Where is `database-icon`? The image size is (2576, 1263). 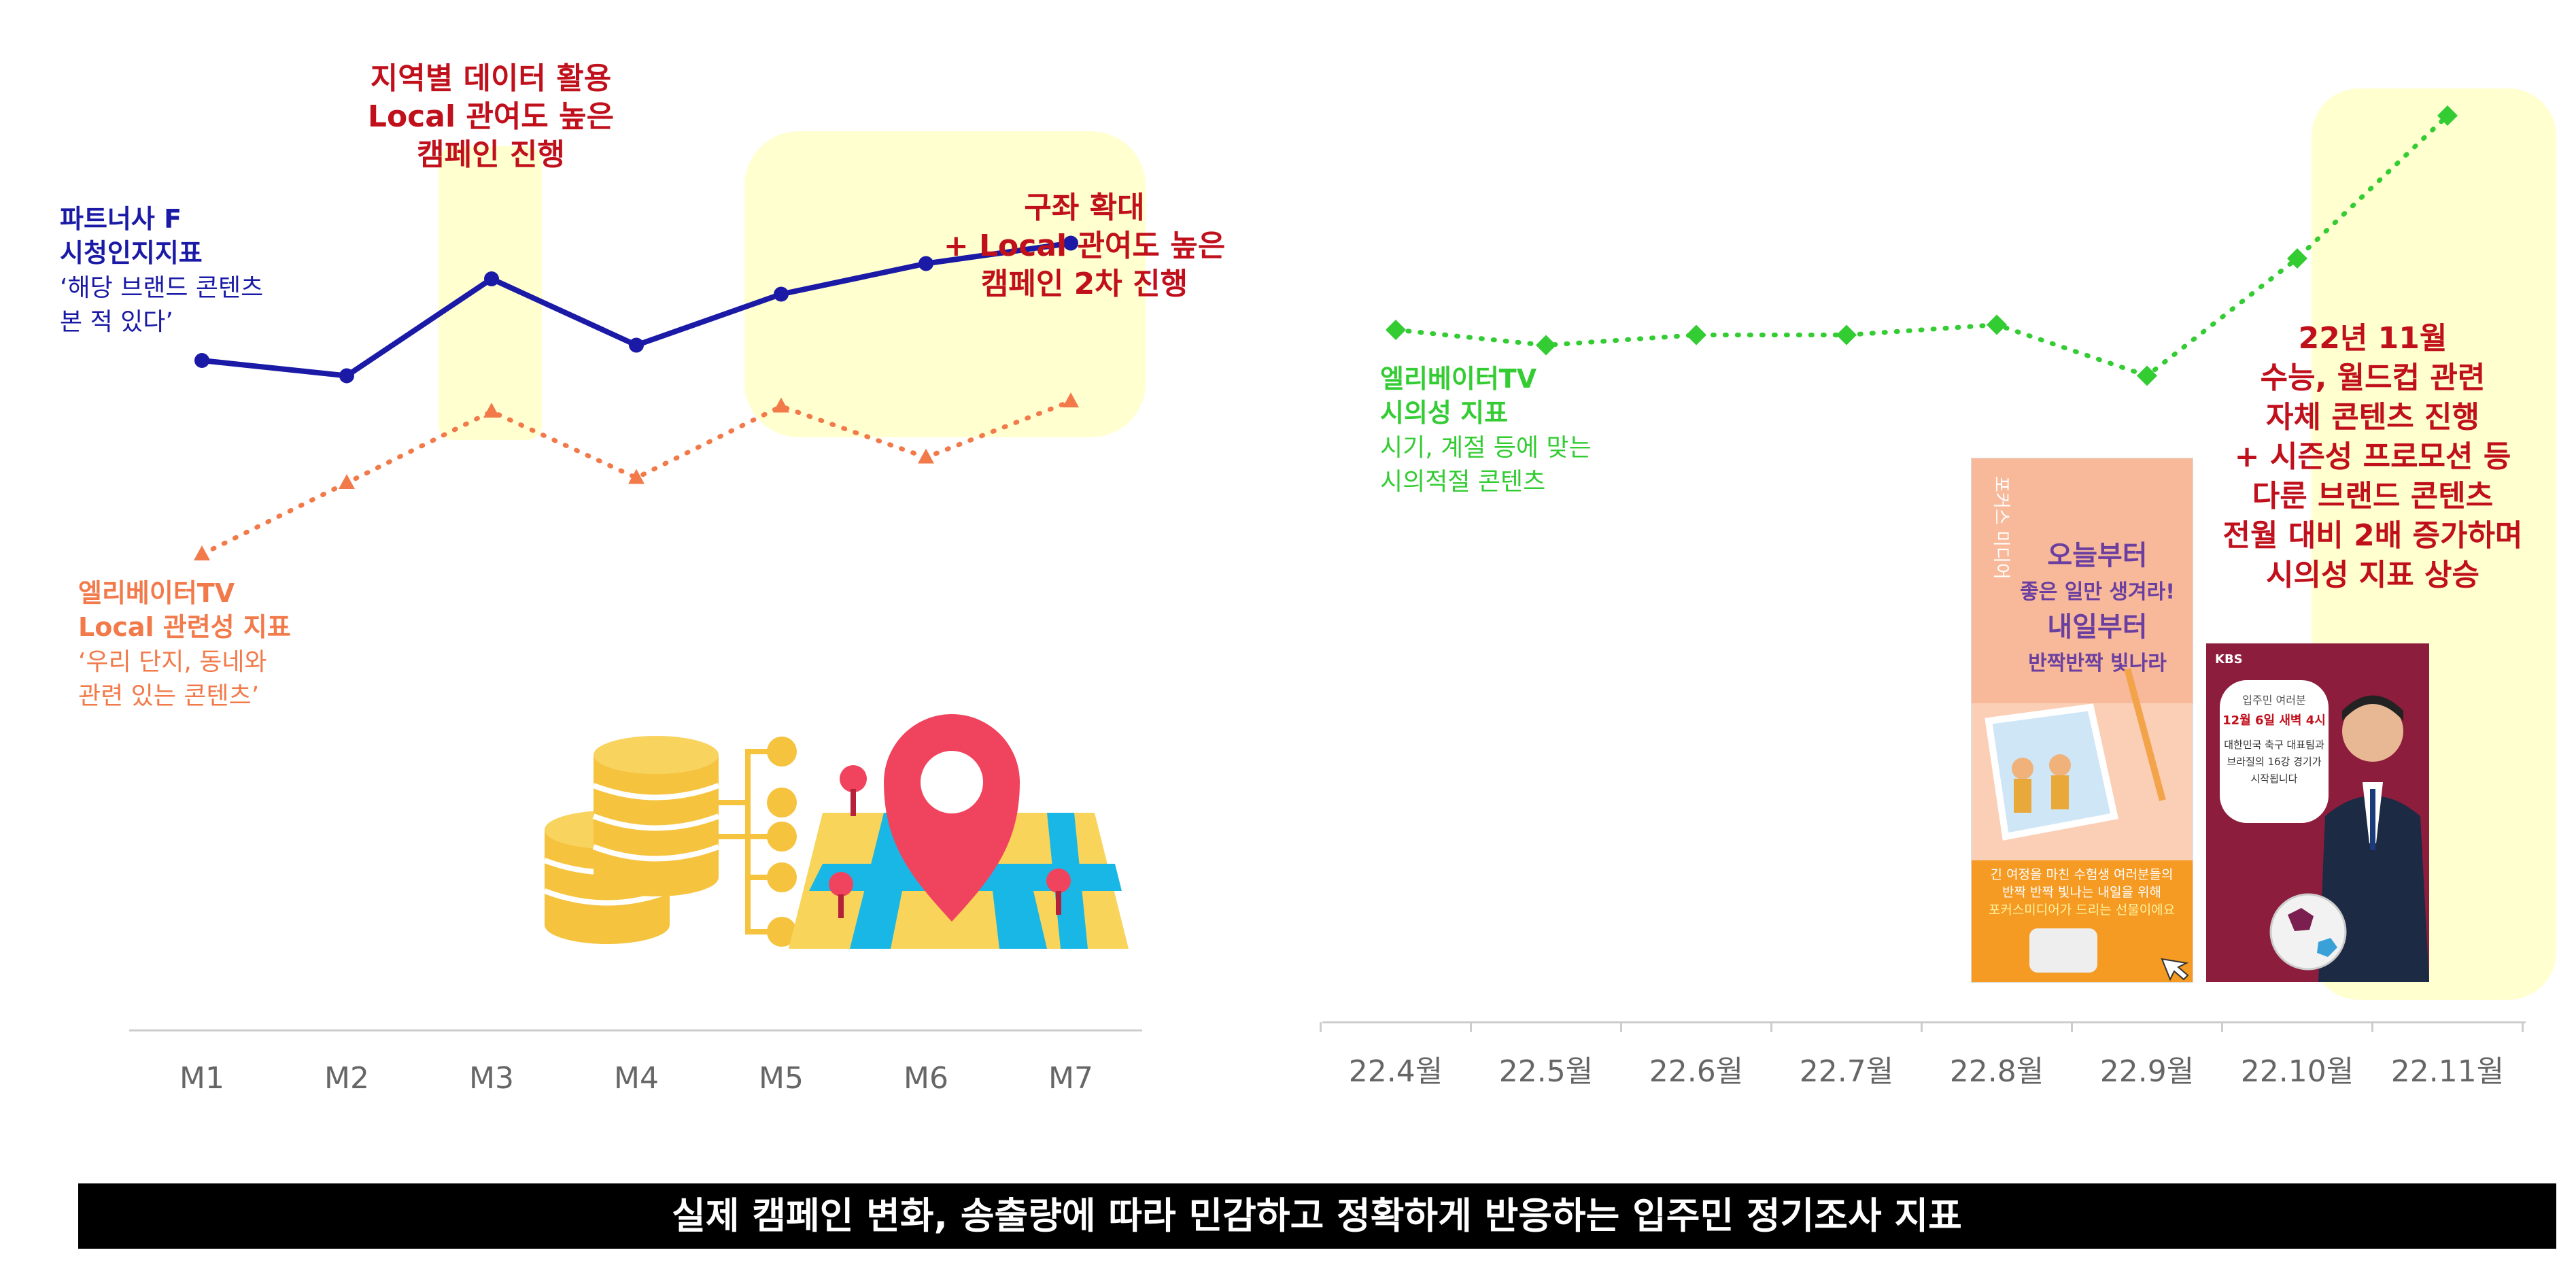
database-icon is located at coordinates (670, 841).